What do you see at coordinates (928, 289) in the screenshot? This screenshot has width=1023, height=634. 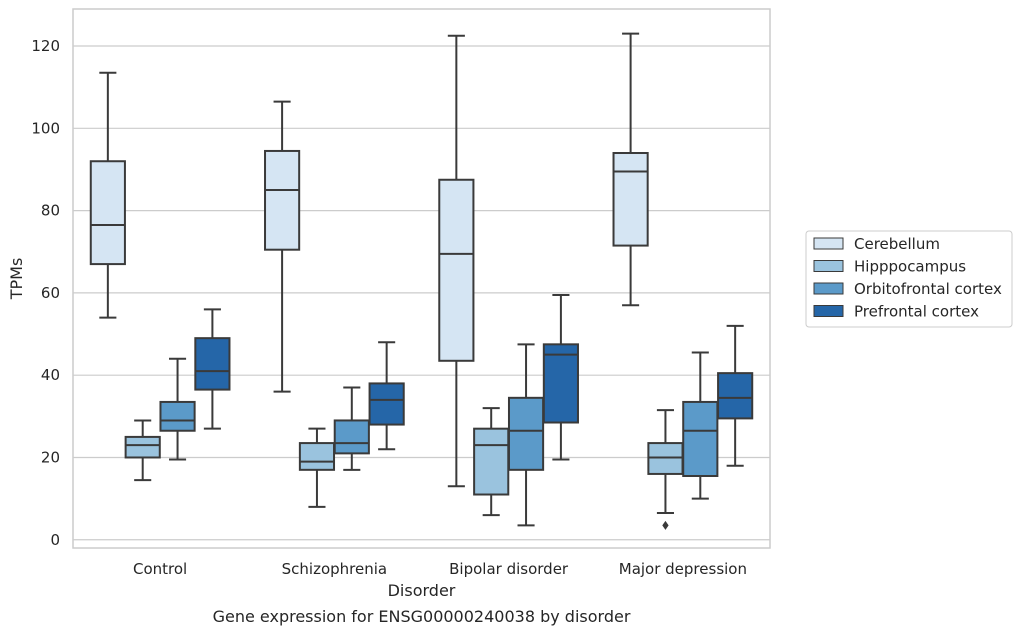 I see `legend-label: Orbitofrontal cortex` at bounding box center [928, 289].